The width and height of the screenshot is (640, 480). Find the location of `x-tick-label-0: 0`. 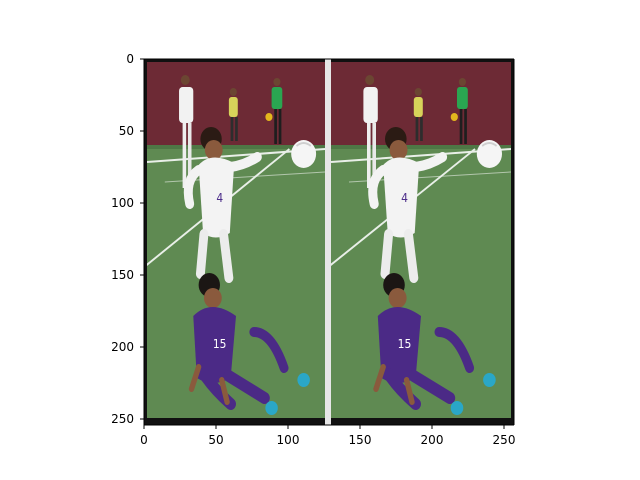

x-tick-label-0: 0 is located at coordinates (144, 440).